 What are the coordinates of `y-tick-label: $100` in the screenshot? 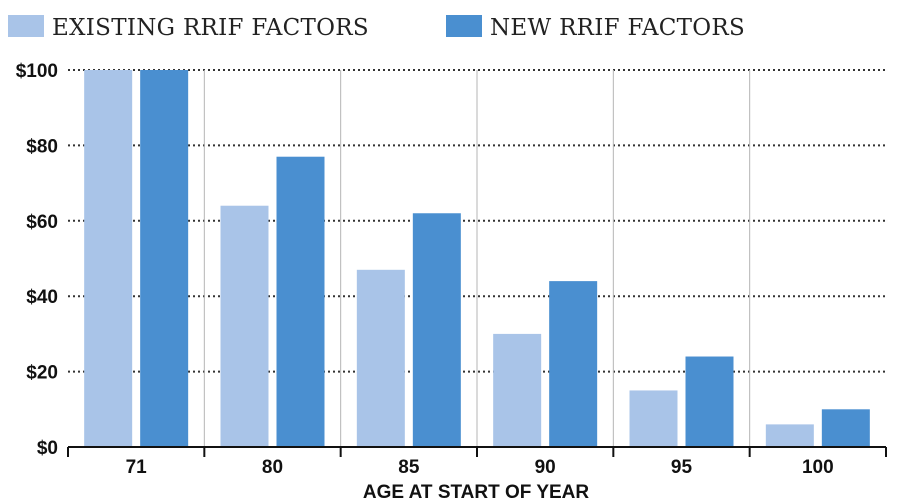 It's located at (37, 71).